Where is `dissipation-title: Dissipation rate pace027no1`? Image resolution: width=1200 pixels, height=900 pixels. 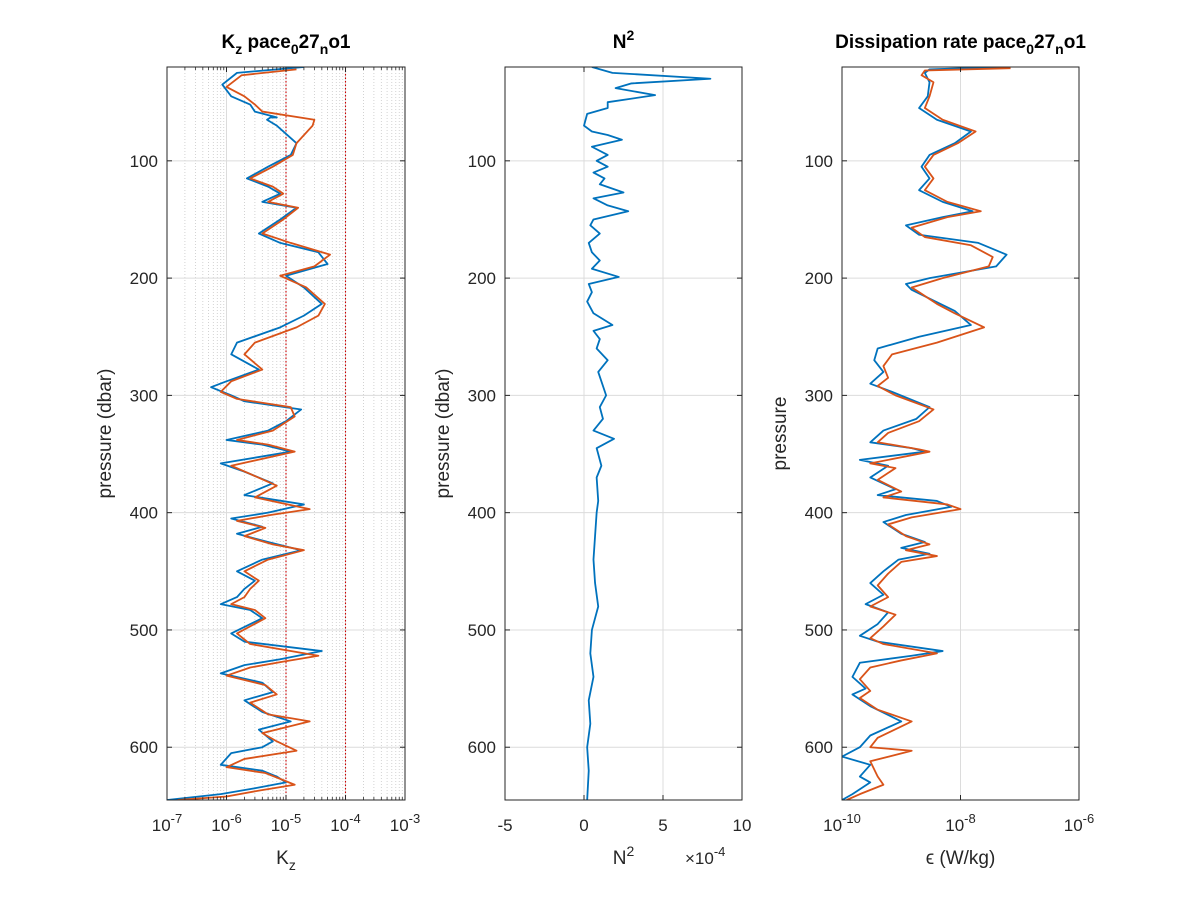 dissipation-title: Dissipation rate pace027no1 is located at coordinates (960, 44).